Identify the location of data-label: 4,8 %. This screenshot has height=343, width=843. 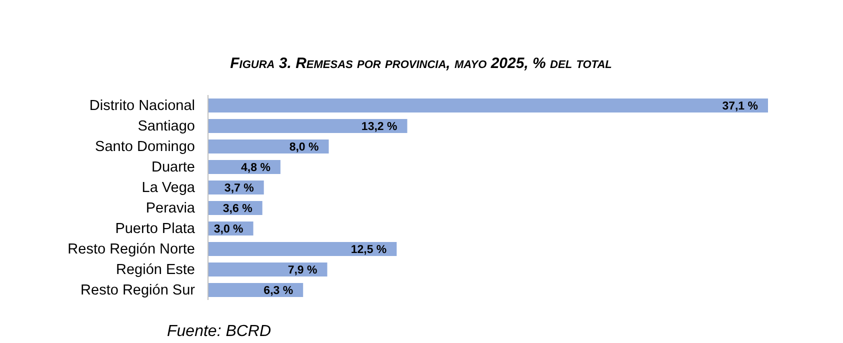
(255, 168).